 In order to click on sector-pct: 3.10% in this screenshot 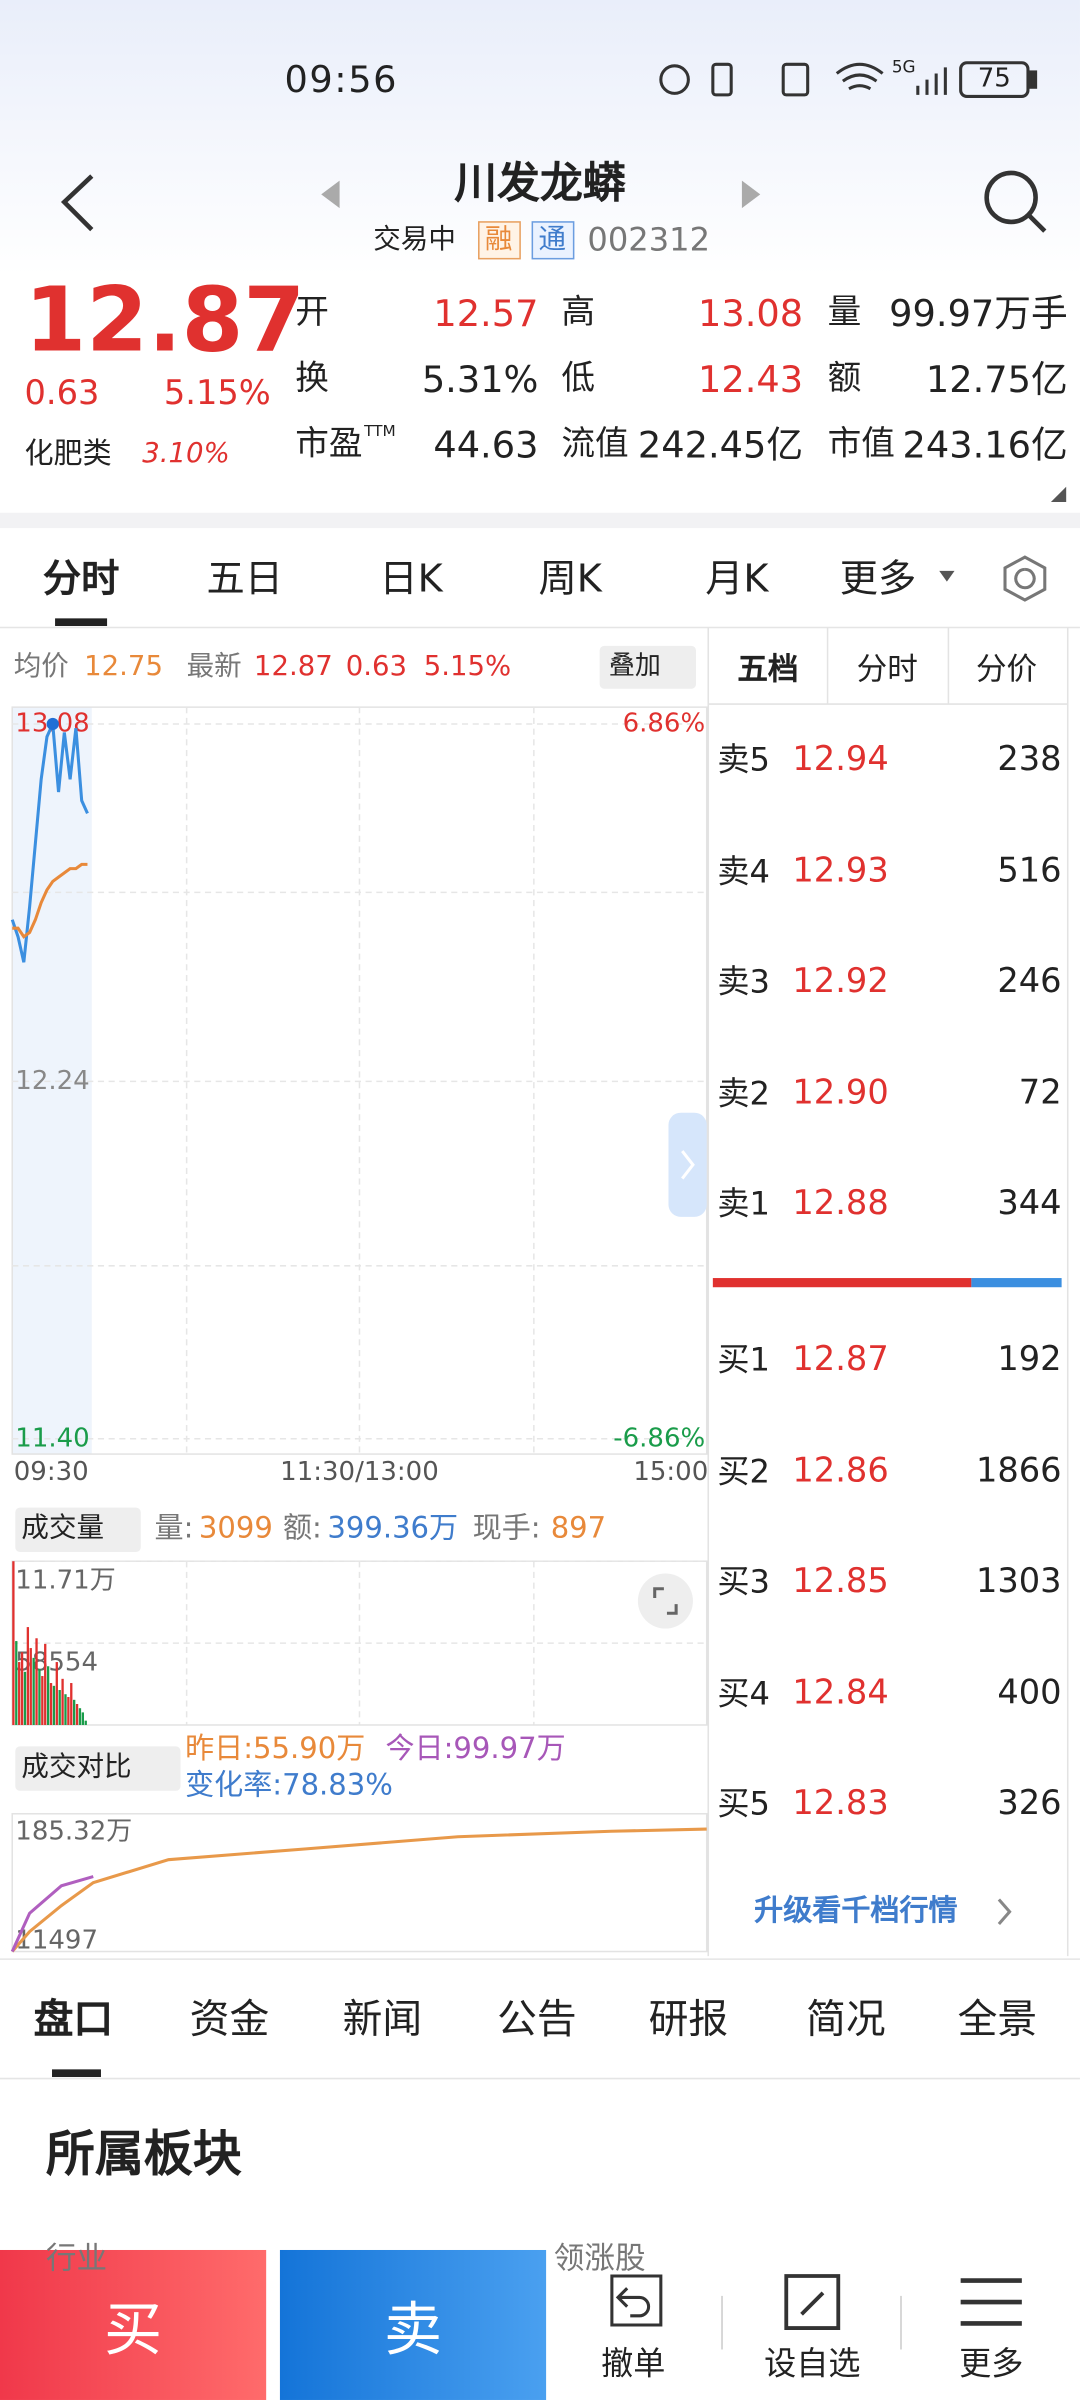, I will do `click(186, 453)`.